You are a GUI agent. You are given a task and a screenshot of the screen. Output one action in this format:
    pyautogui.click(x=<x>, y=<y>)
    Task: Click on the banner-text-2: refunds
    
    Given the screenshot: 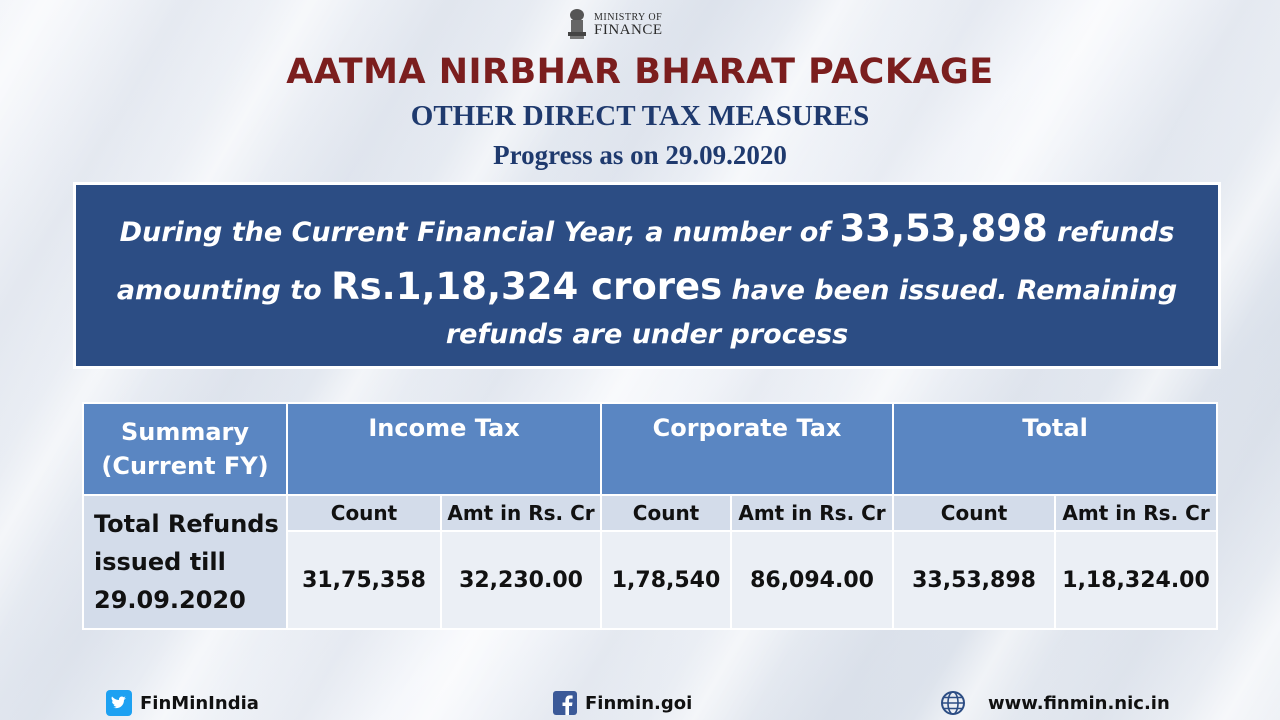 What is the action you would take?
    pyautogui.click(x=1111, y=232)
    